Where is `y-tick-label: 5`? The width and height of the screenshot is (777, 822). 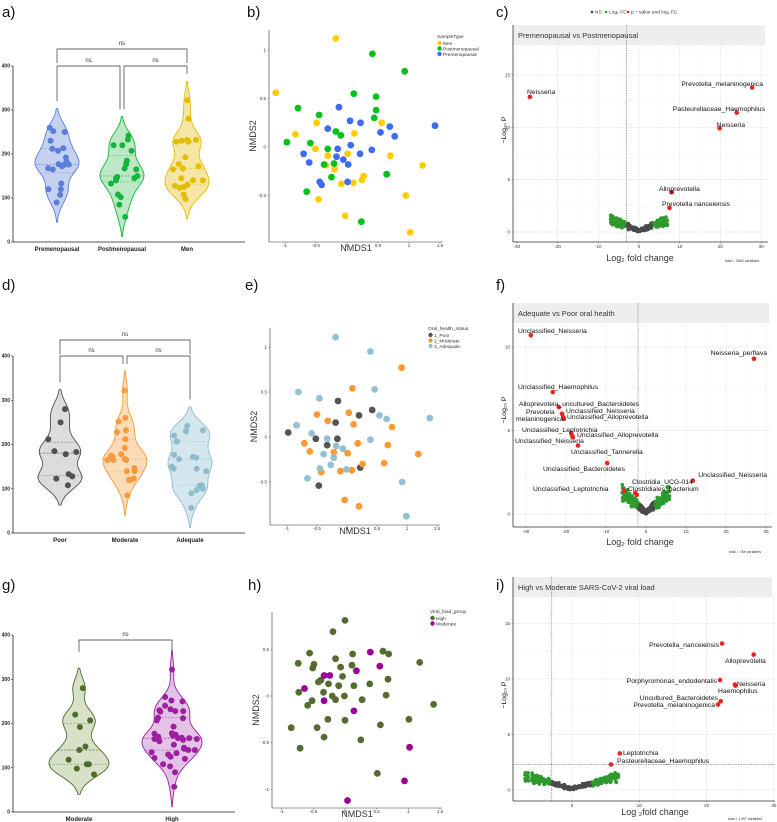
y-tick-label: 5 is located at coordinates (508, 179).